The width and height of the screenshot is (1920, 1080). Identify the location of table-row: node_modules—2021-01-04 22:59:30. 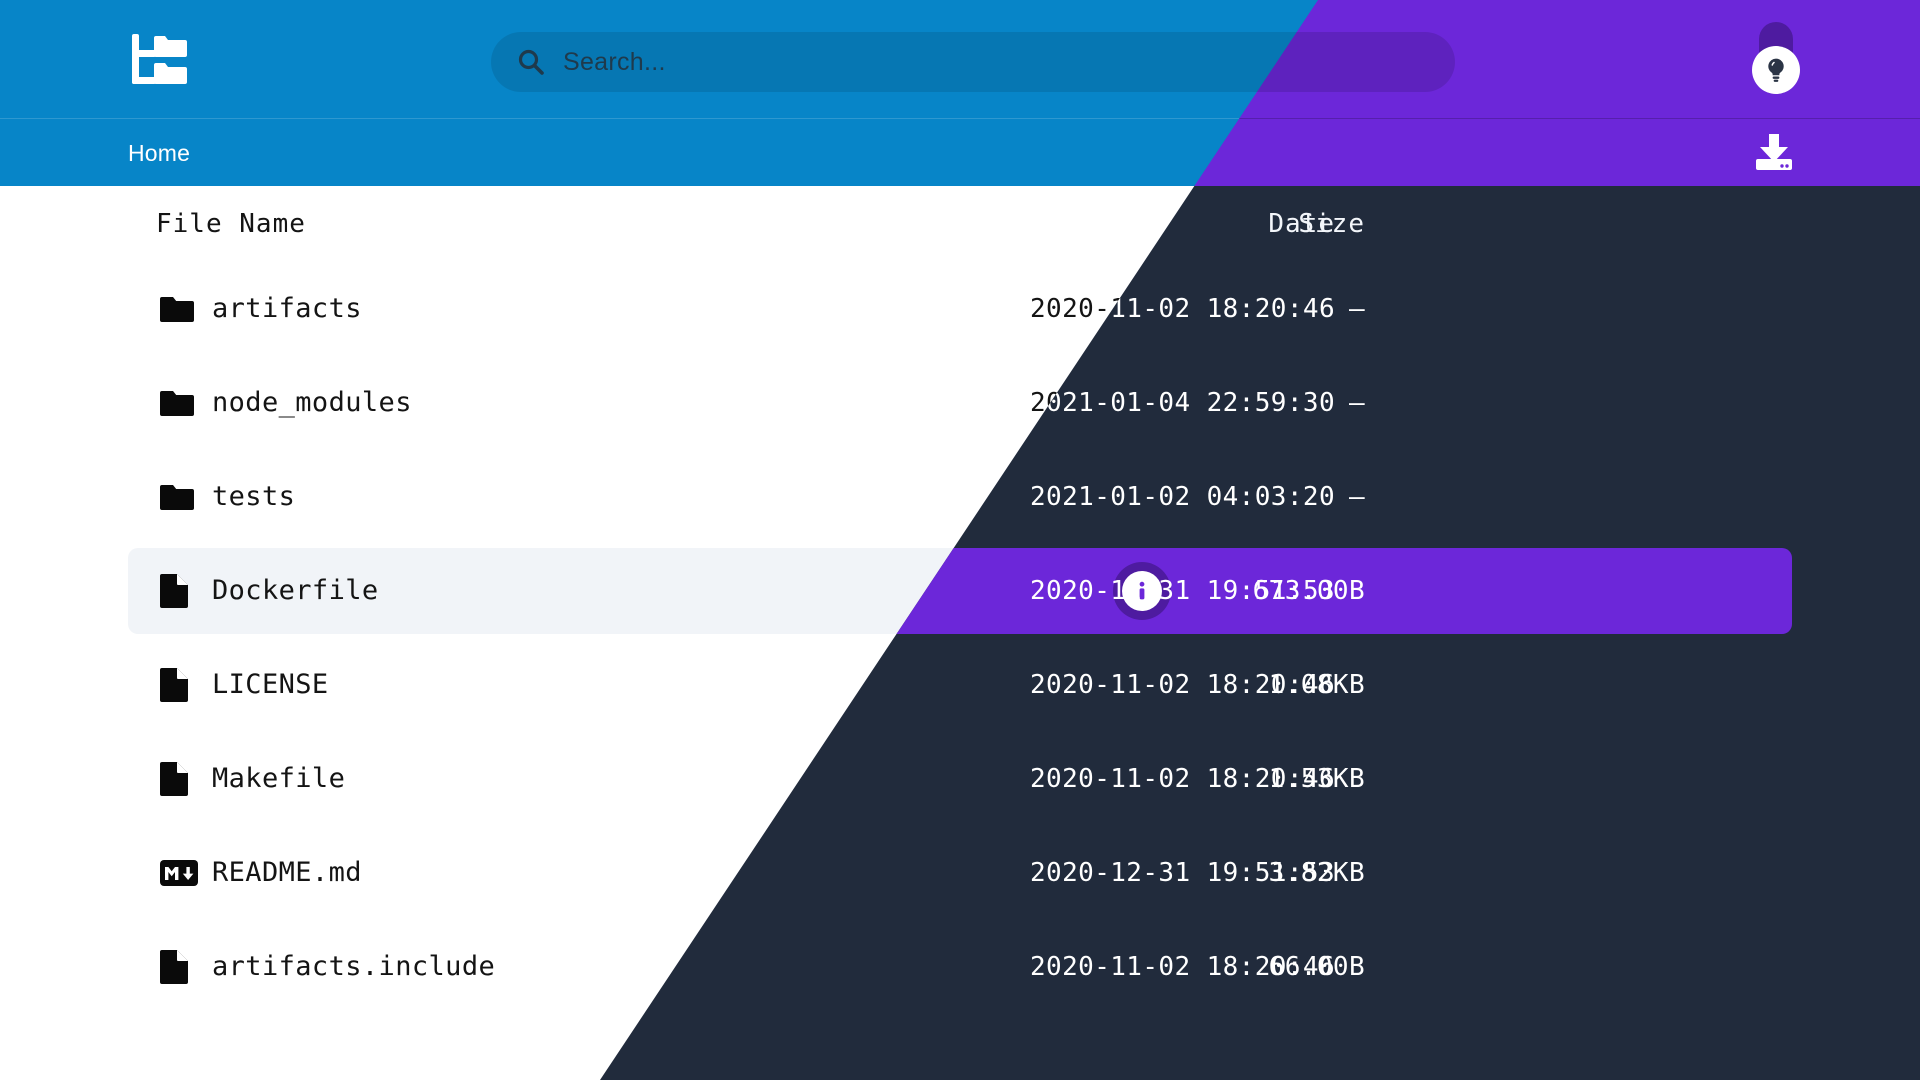
(1260, 403).